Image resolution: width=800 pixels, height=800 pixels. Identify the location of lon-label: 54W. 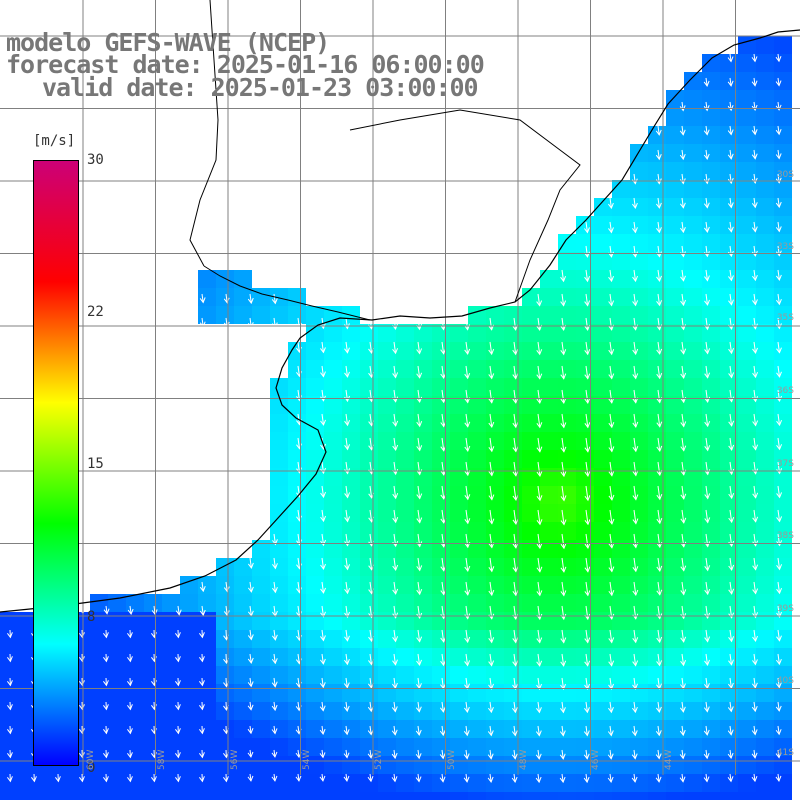
(307, 759).